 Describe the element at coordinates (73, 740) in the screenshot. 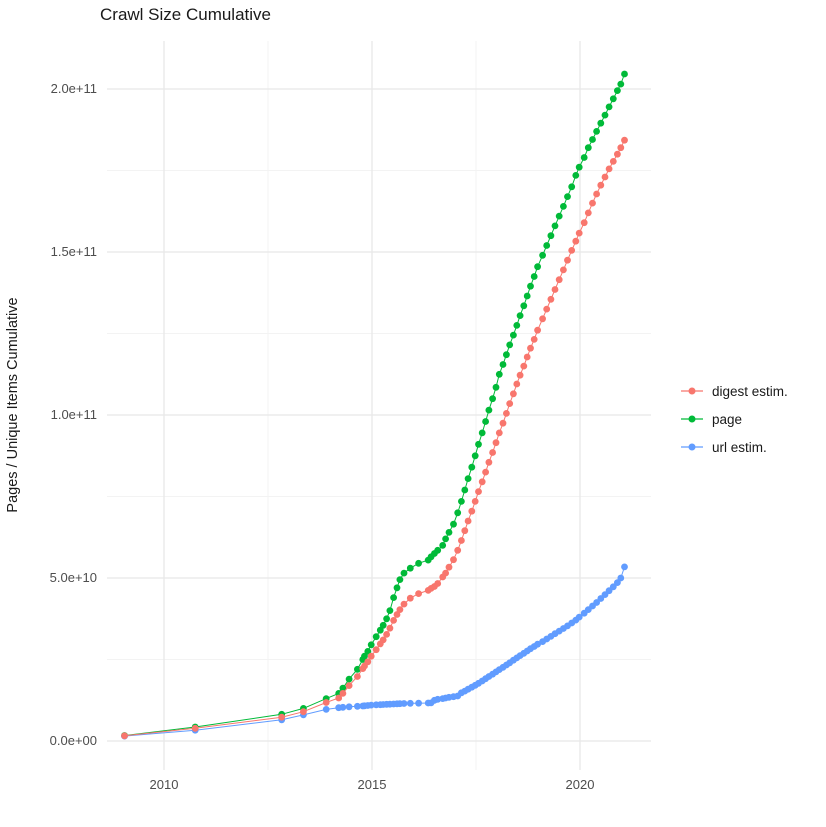

I see `y-tick-label: 0.0e+00` at that location.